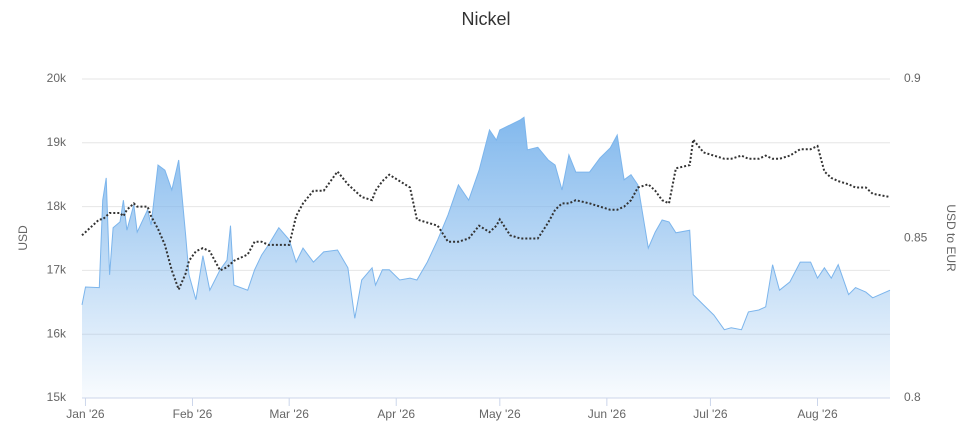  What do you see at coordinates (817, 414) in the screenshot?
I see `x-tick-label: Aug '26` at bounding box center [817, 414].